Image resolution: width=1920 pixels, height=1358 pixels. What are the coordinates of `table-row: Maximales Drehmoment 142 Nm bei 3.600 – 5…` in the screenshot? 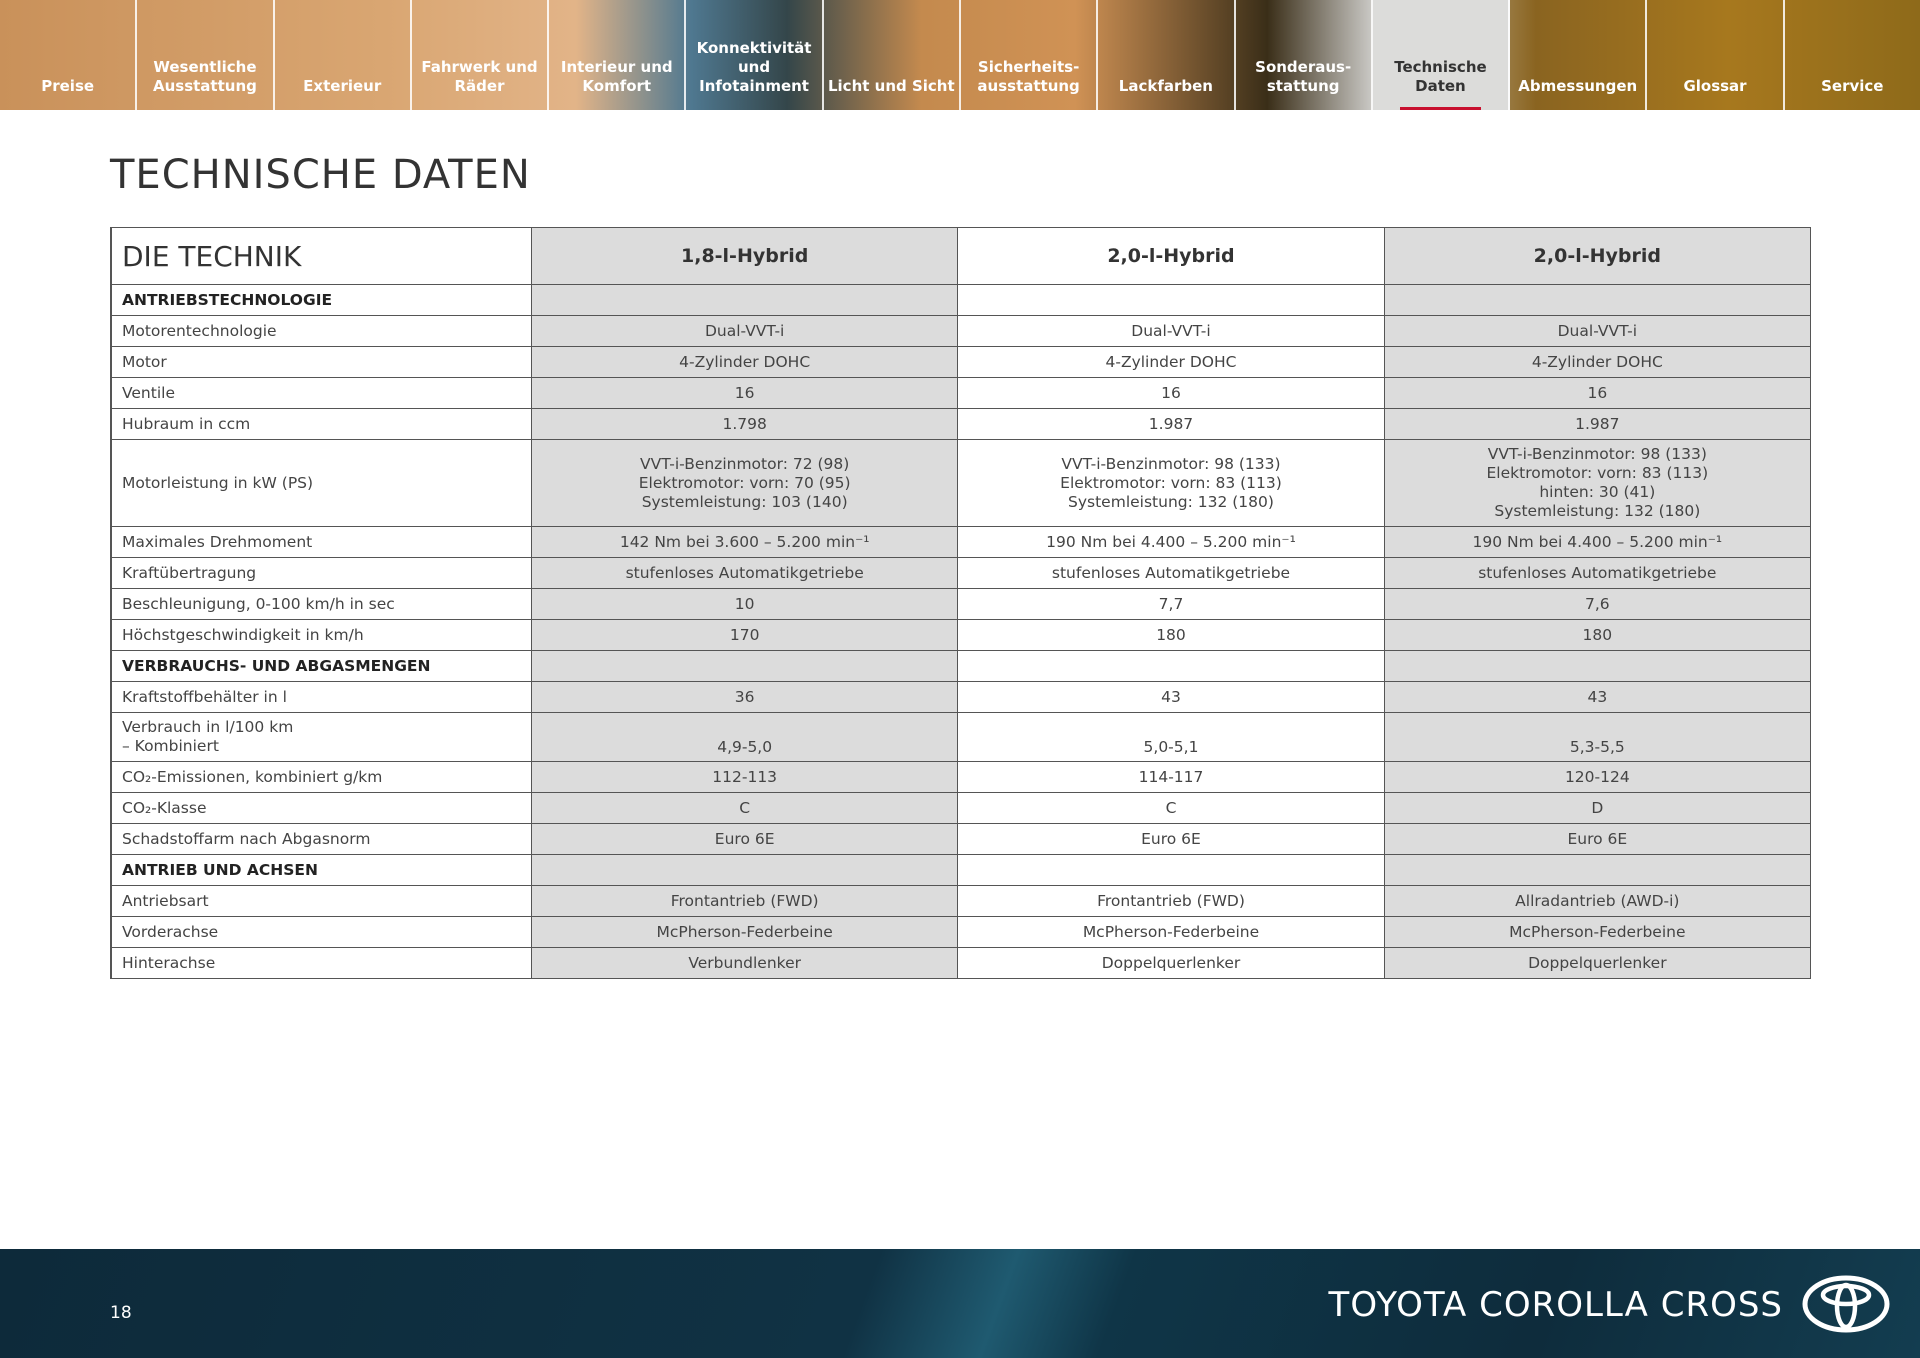 It's located at (961, 542).